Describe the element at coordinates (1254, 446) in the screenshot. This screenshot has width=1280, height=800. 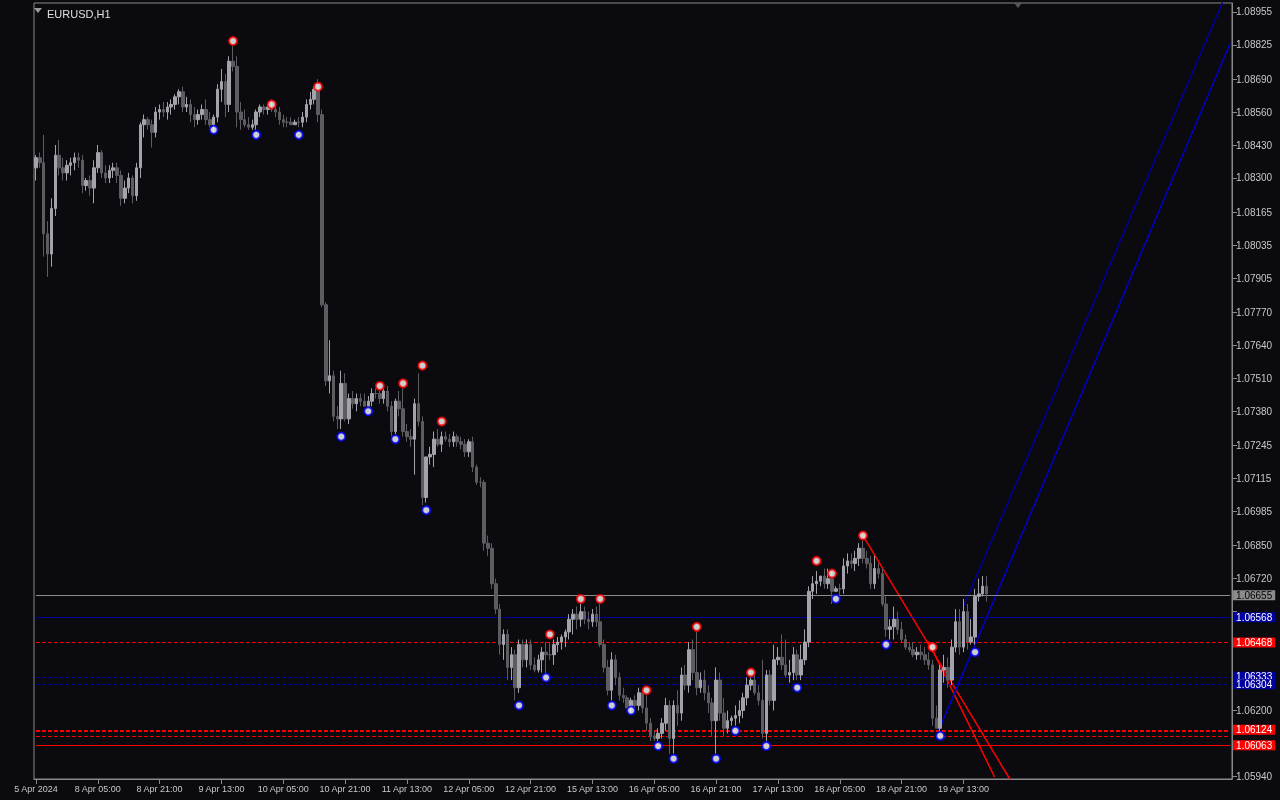
I see `y-tick-label: 1.07245` at that location.